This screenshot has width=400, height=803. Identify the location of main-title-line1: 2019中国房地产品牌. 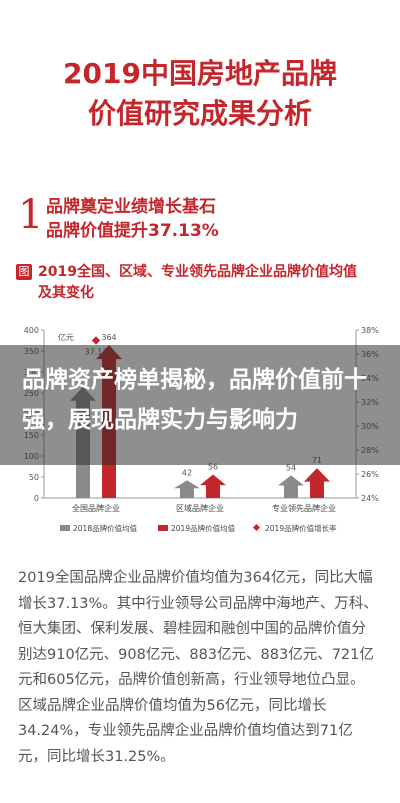
(200, 73).